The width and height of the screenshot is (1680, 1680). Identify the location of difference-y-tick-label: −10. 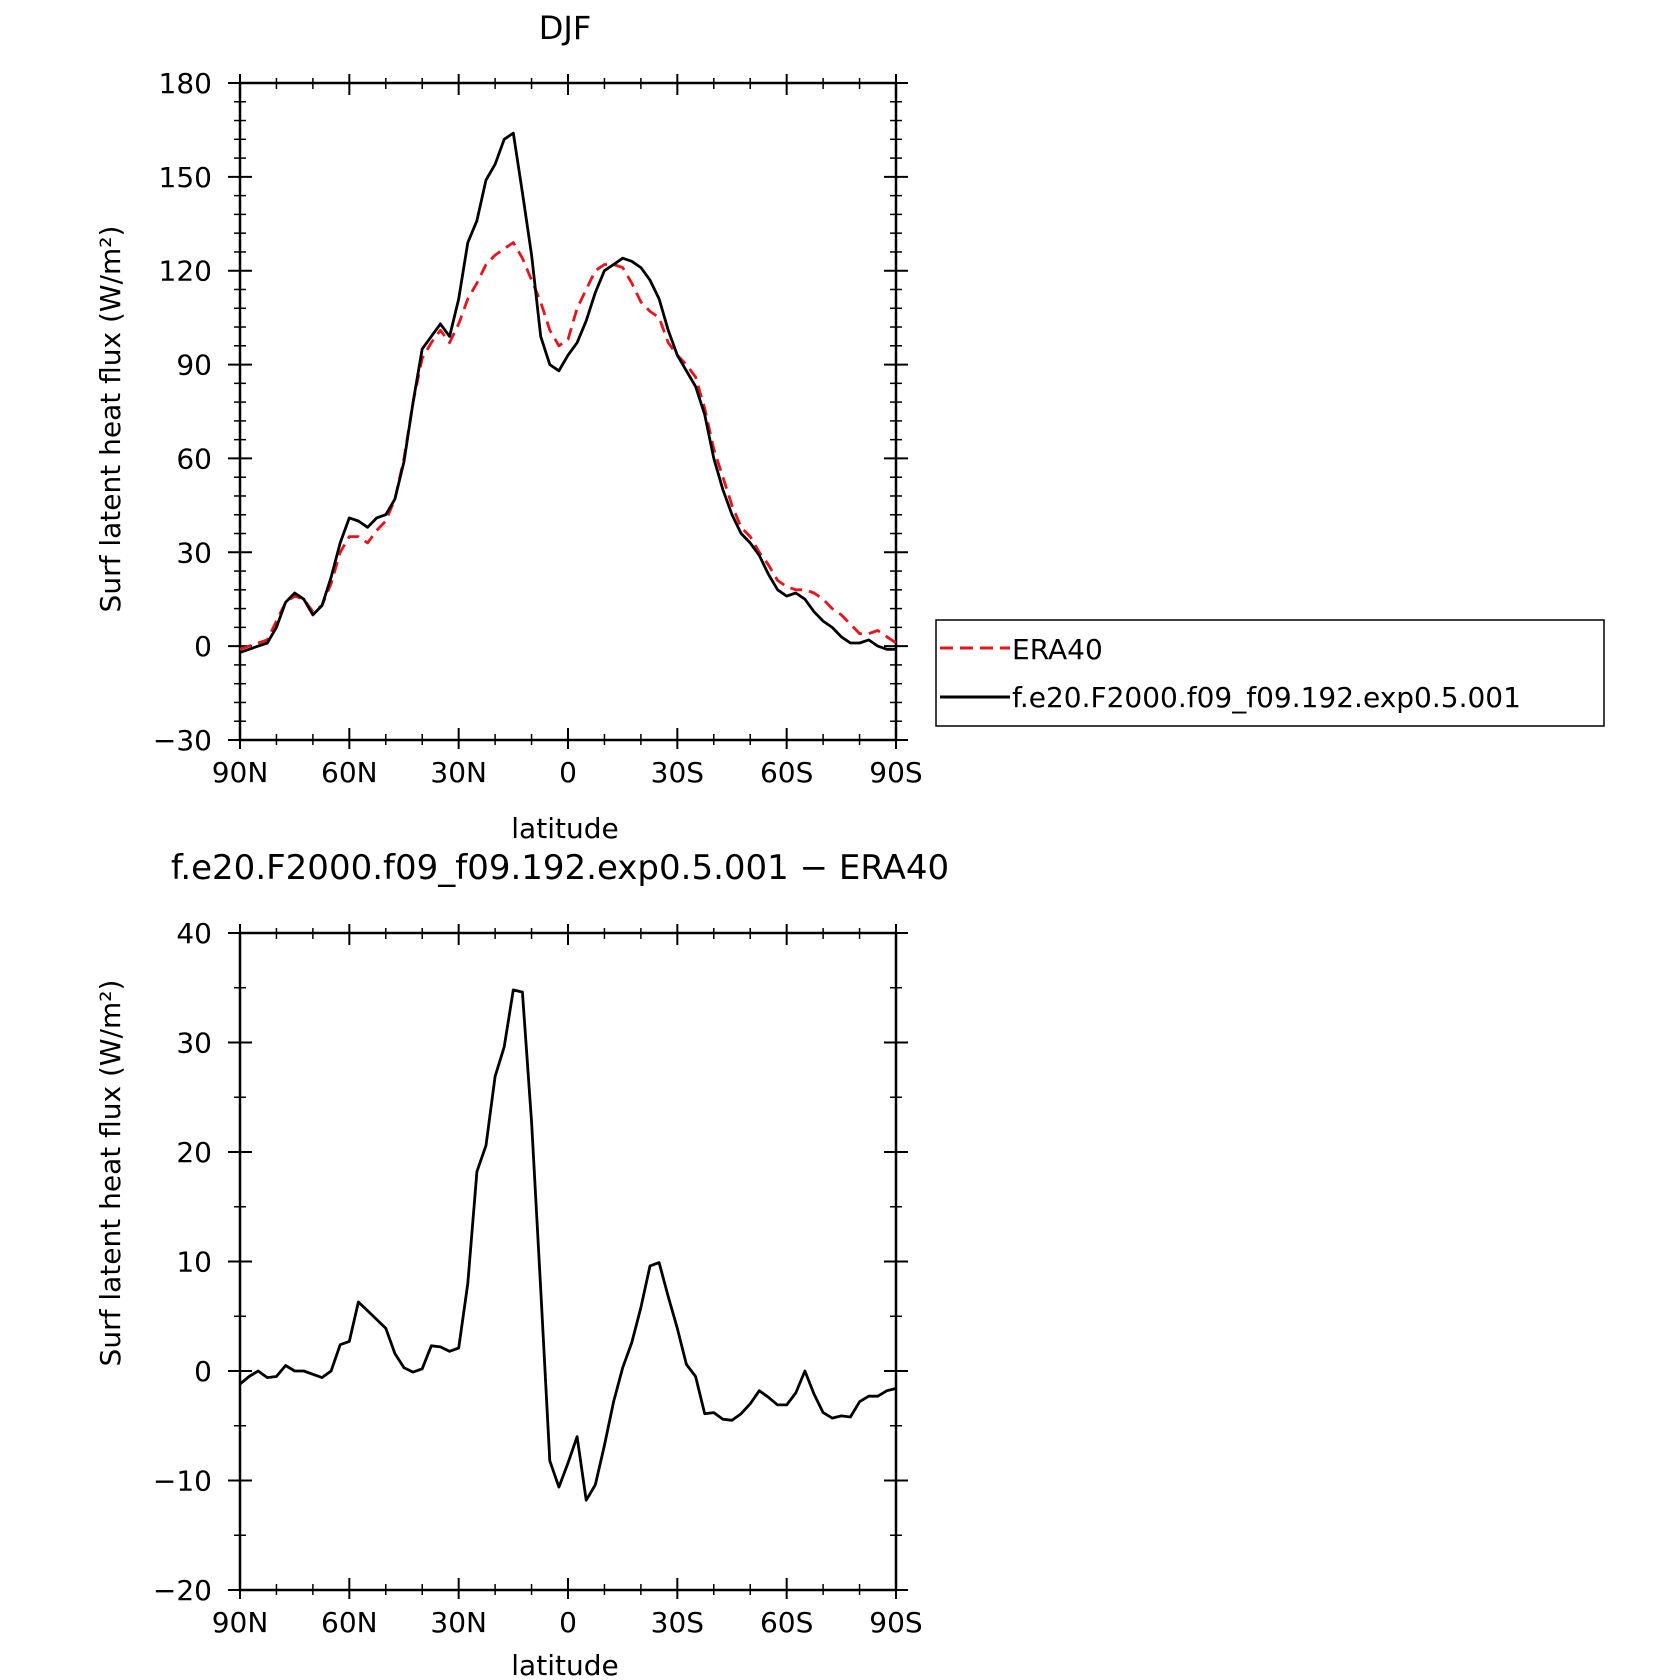
(182, 1481).